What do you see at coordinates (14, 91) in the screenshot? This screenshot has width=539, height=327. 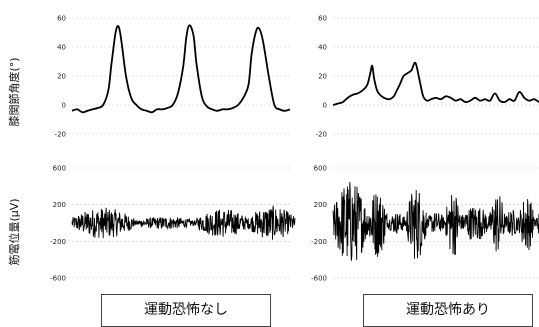 I see `row1-ylabel: 膝関節角度(°)` at bounding box center [14, 91].